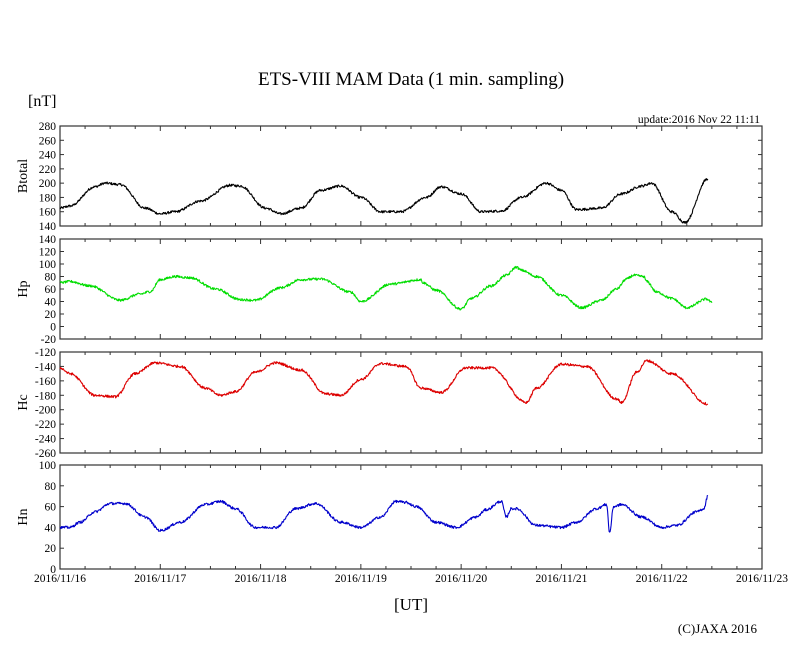 The height and width of the screenshot is (655, 810). Describe the element at coordinates (23, 402) in the screenshot. I see `y-axis-label-hc: Hc` at that location.